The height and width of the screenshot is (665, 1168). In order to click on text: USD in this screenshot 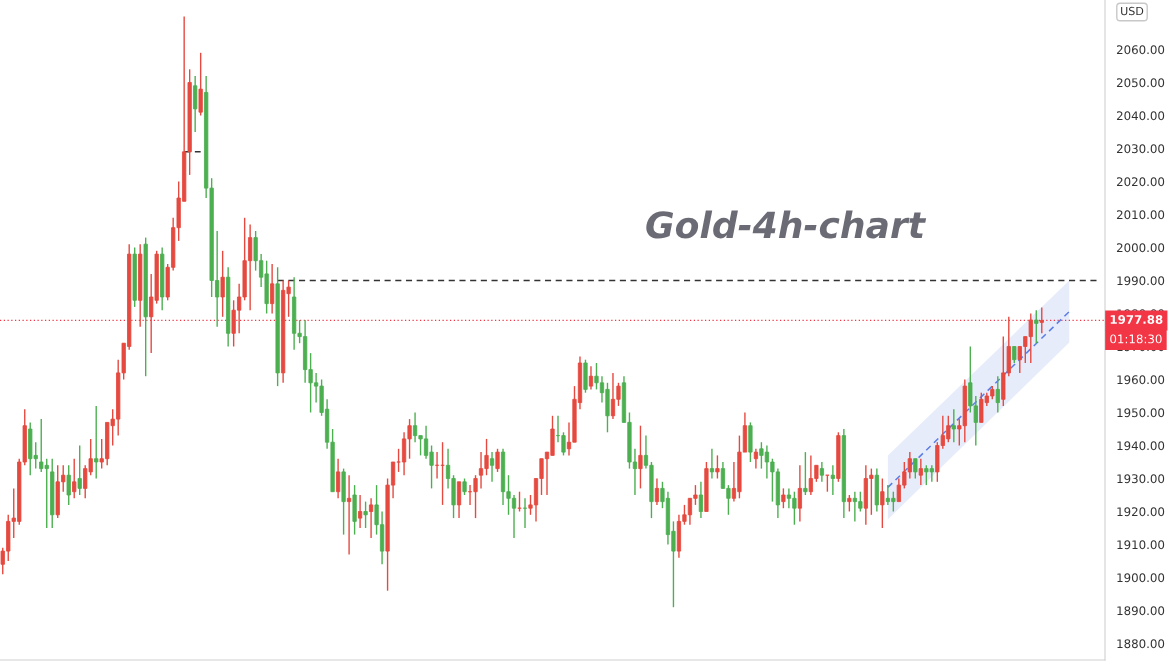, I will do `click(1132, 11)`.